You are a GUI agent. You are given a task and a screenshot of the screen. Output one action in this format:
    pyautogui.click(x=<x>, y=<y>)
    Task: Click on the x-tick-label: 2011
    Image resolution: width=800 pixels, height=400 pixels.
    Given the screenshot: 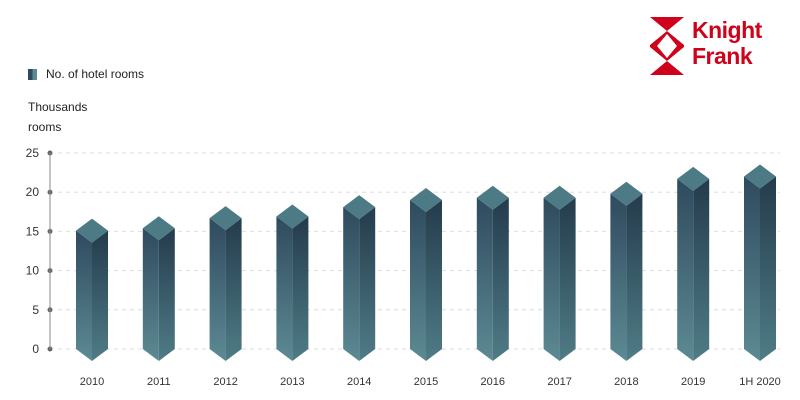 What is the action you would take?
    pyautogui.click(x=159, y=382)
    